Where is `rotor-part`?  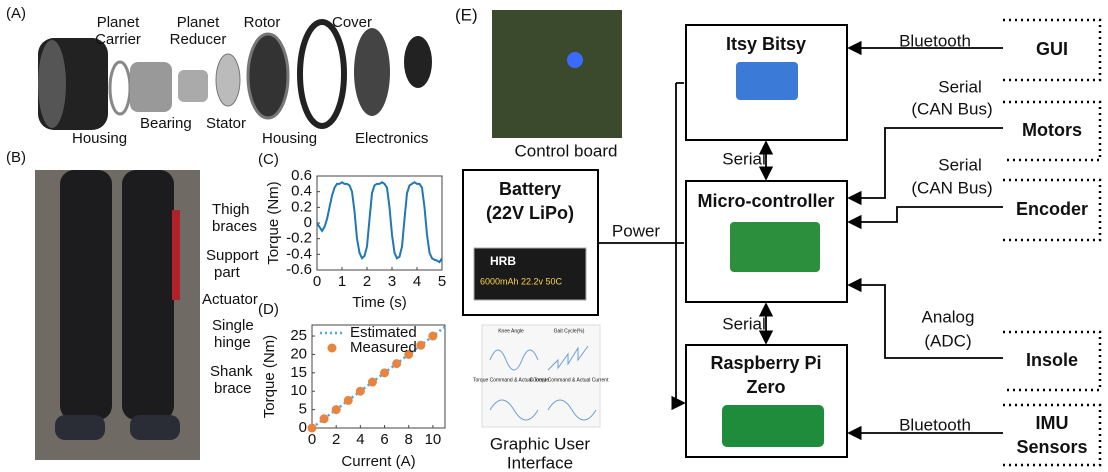
rotor-part is located at coordinates (268, 76).